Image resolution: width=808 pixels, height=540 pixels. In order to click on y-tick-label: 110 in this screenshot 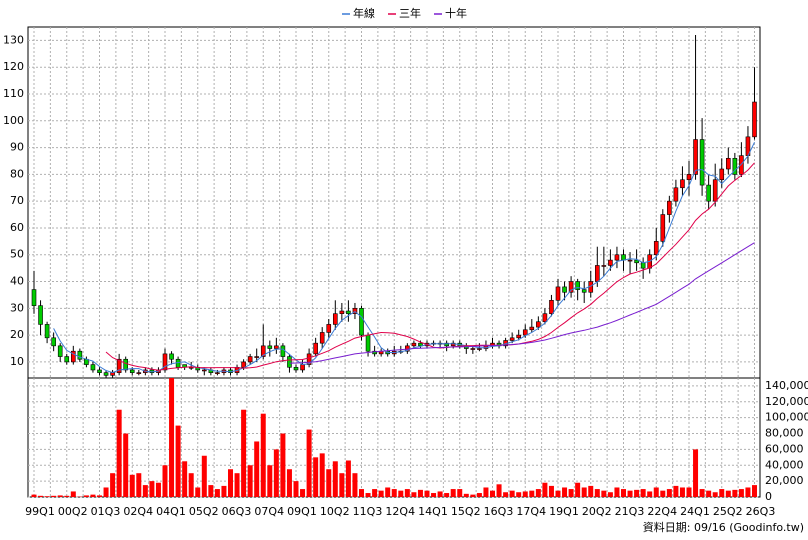, I will do `click(13, 93)`.